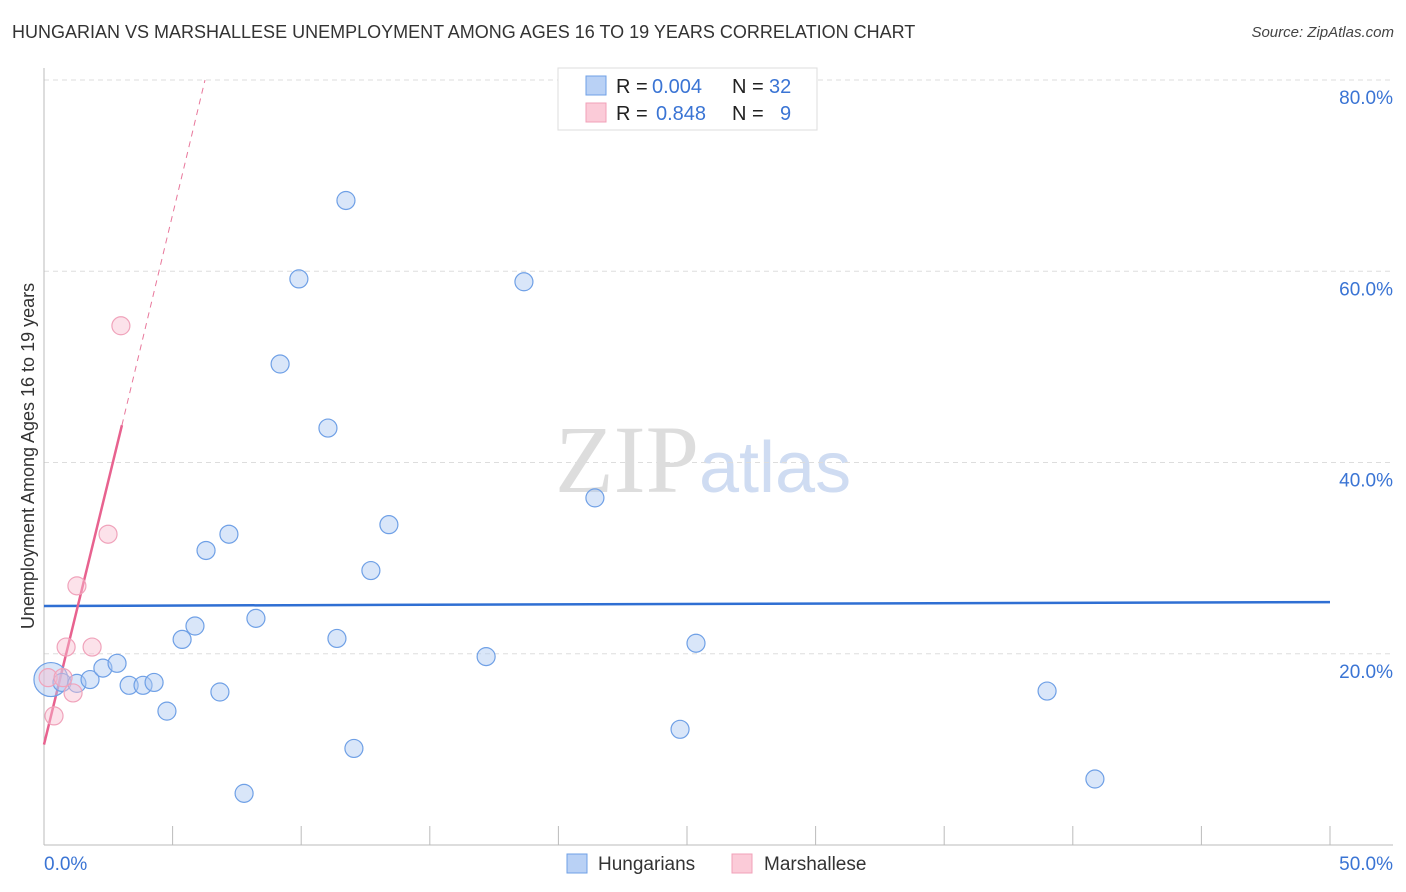 The height and width of the screenshot is (892, 1406). I want to click on y-tick-label: 20.0%, so click(1366, 672).